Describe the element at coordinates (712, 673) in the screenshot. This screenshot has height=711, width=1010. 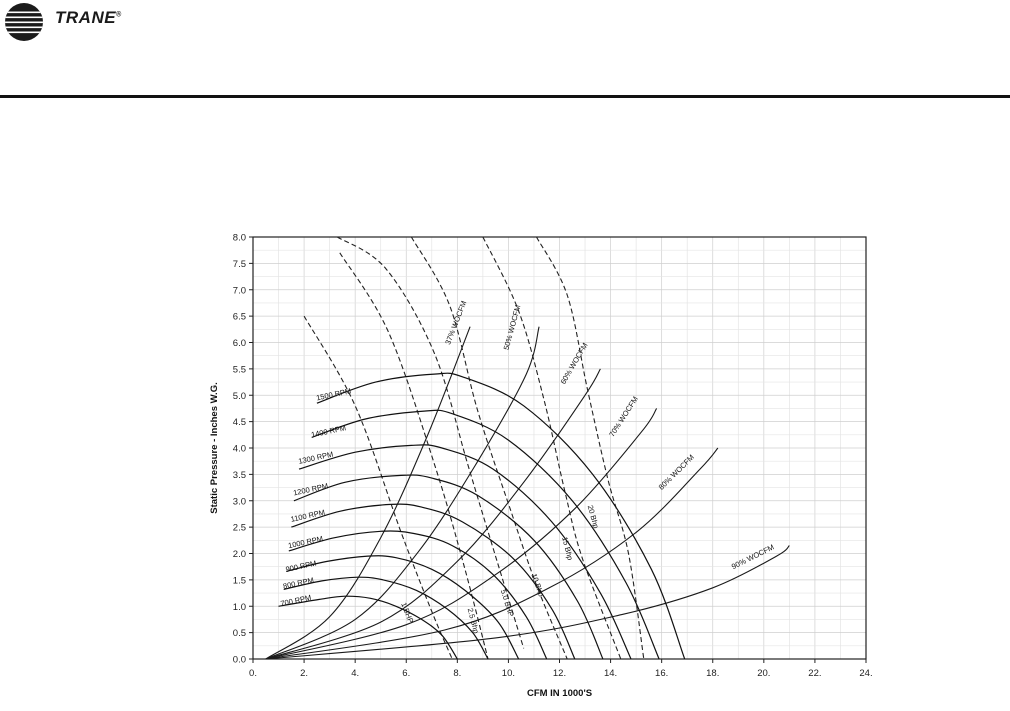
I see `x-tick-label: 18.` at that location.